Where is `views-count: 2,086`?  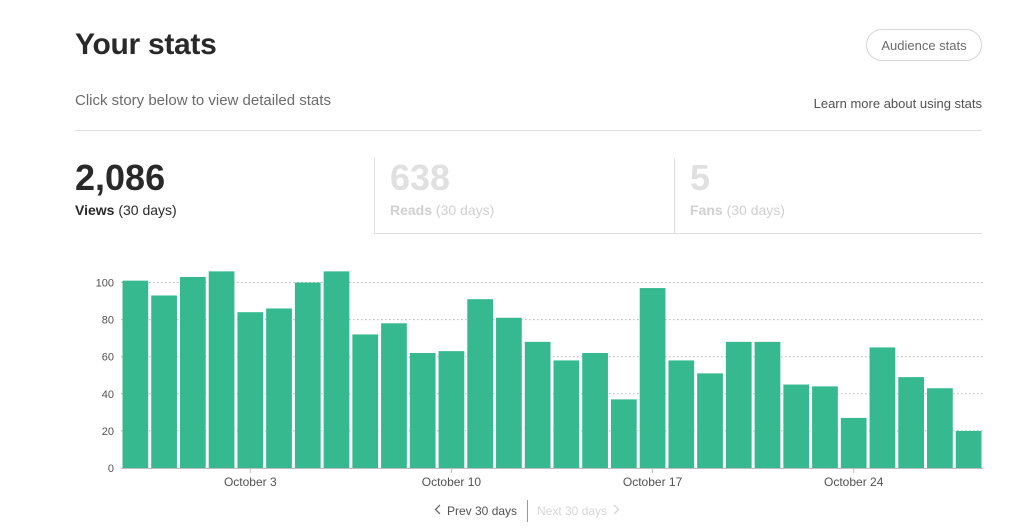
views-count: 2,086 is located at coordinates (120, 177).